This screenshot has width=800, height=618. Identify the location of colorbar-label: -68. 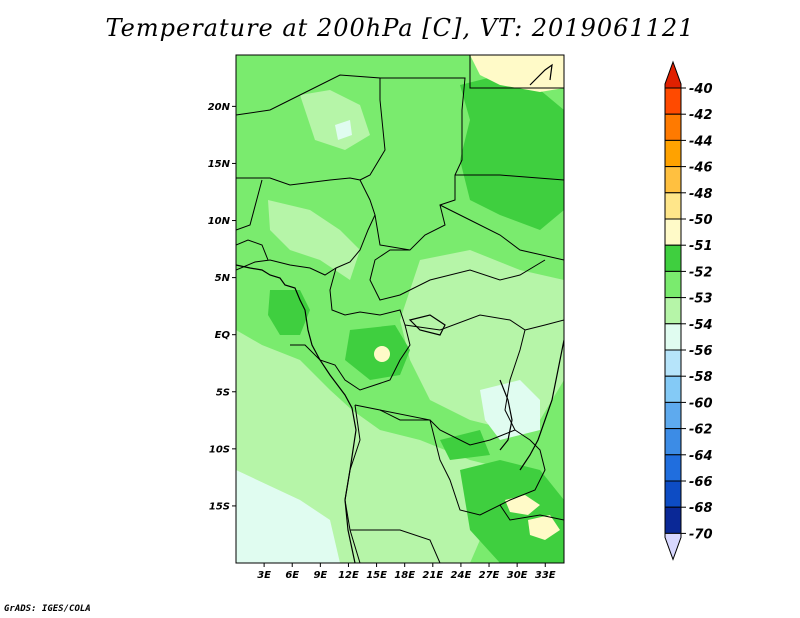
(701, 508).